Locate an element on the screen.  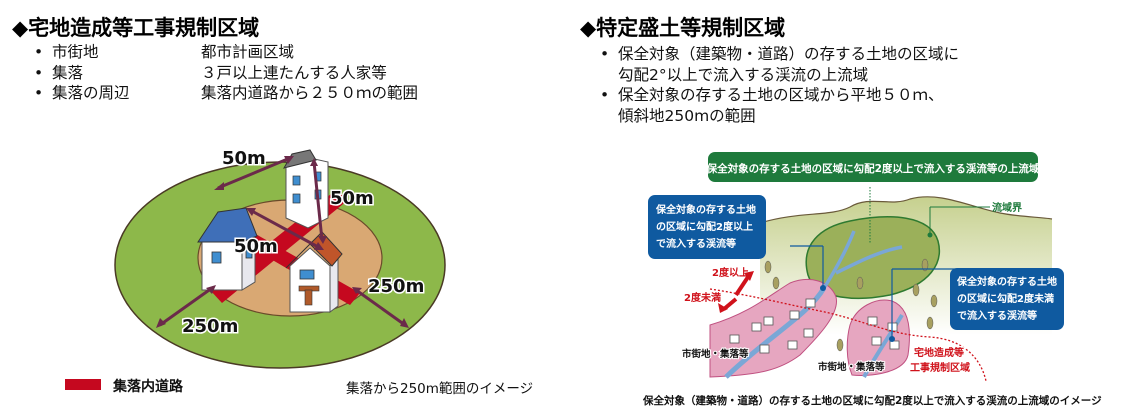
left-figure-caption: 集落から250m範囲のイメージ is located at coordinates (440, 389).